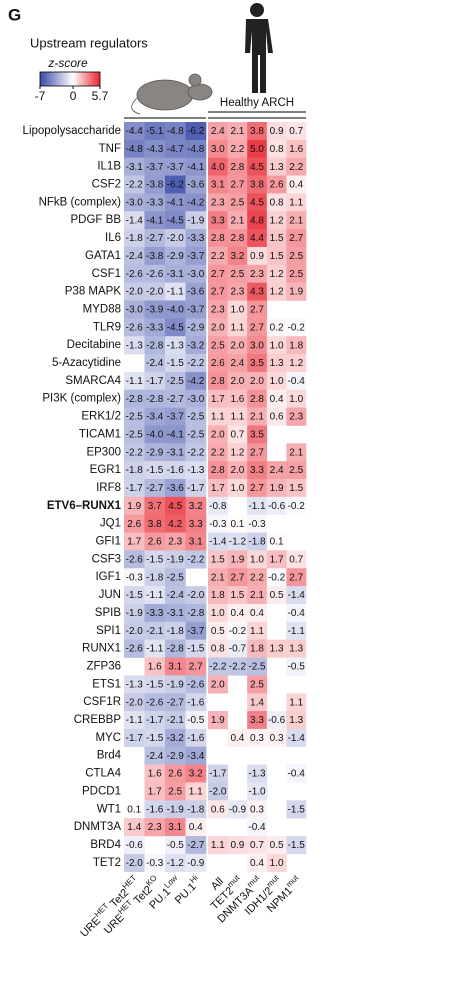  Describe the element at coordinates (257, 738) in the screenshot. I see `cell-label: 0.3` at that location.